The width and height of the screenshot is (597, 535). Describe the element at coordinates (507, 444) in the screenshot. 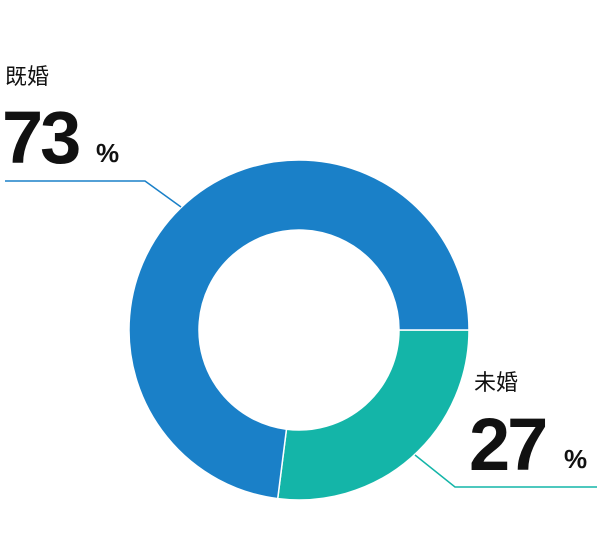

I see `value-label: 27` at that location.